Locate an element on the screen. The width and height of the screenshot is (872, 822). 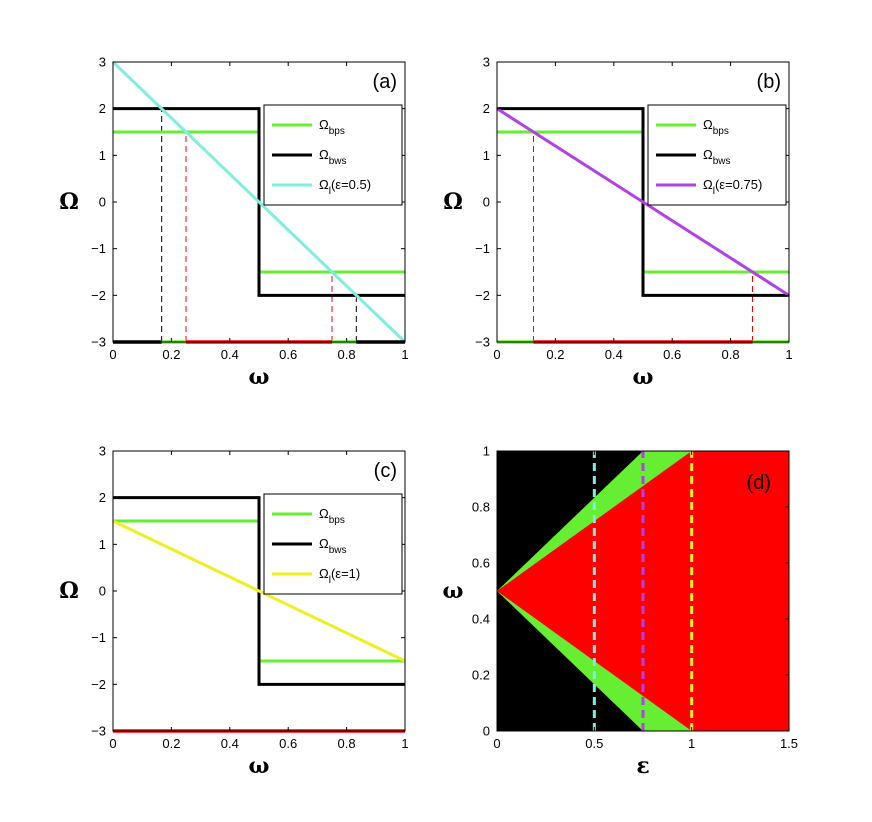
panel-label: (b) is located at coordinates (769, 82).